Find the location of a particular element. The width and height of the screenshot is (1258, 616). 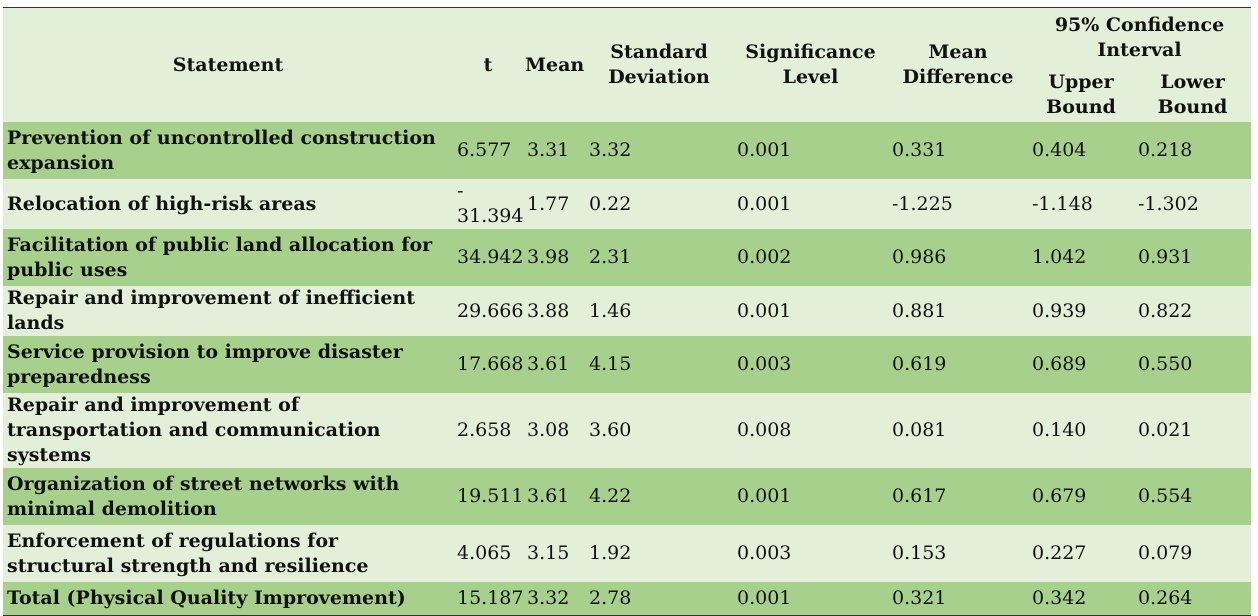

upper-bound-cell: 0.140 is located at coordinates (1059, 430).